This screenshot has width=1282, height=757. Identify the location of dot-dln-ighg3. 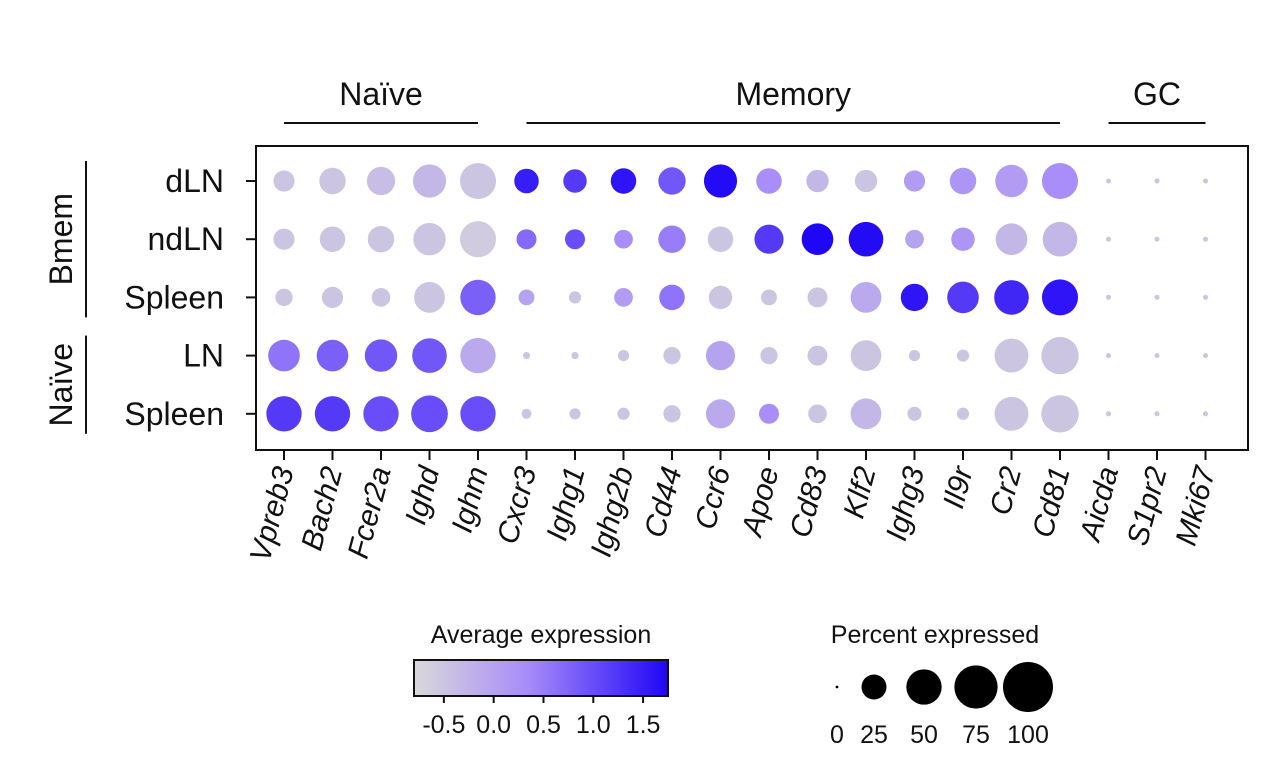
(914, 181).